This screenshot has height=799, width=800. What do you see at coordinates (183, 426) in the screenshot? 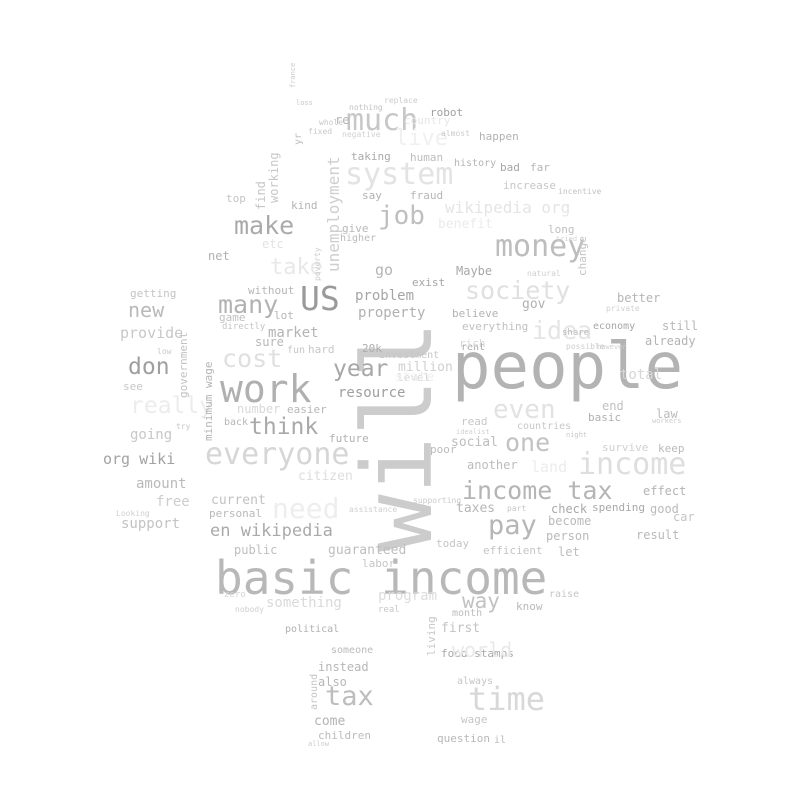
I see `word-try: try` at bounding box center [183, 426].